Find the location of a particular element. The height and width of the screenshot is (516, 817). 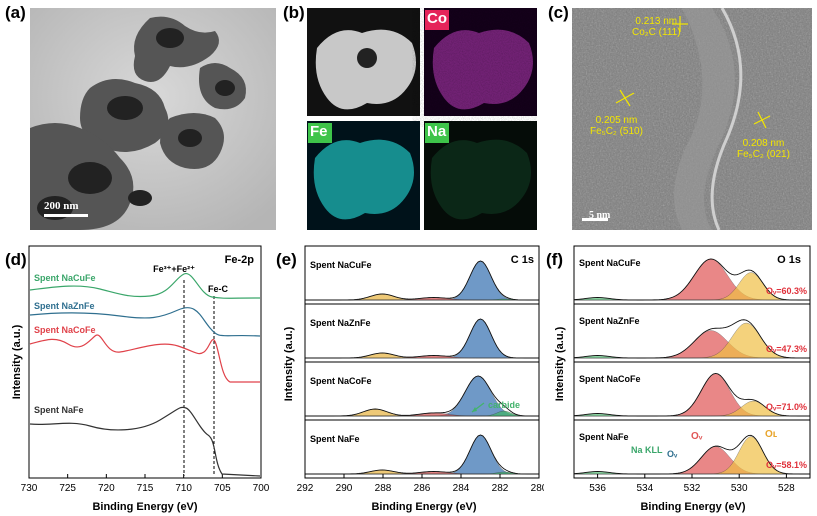

lattice-label-1: 0.213 nm Co₂C (111) is located at coordinates (656, 27).